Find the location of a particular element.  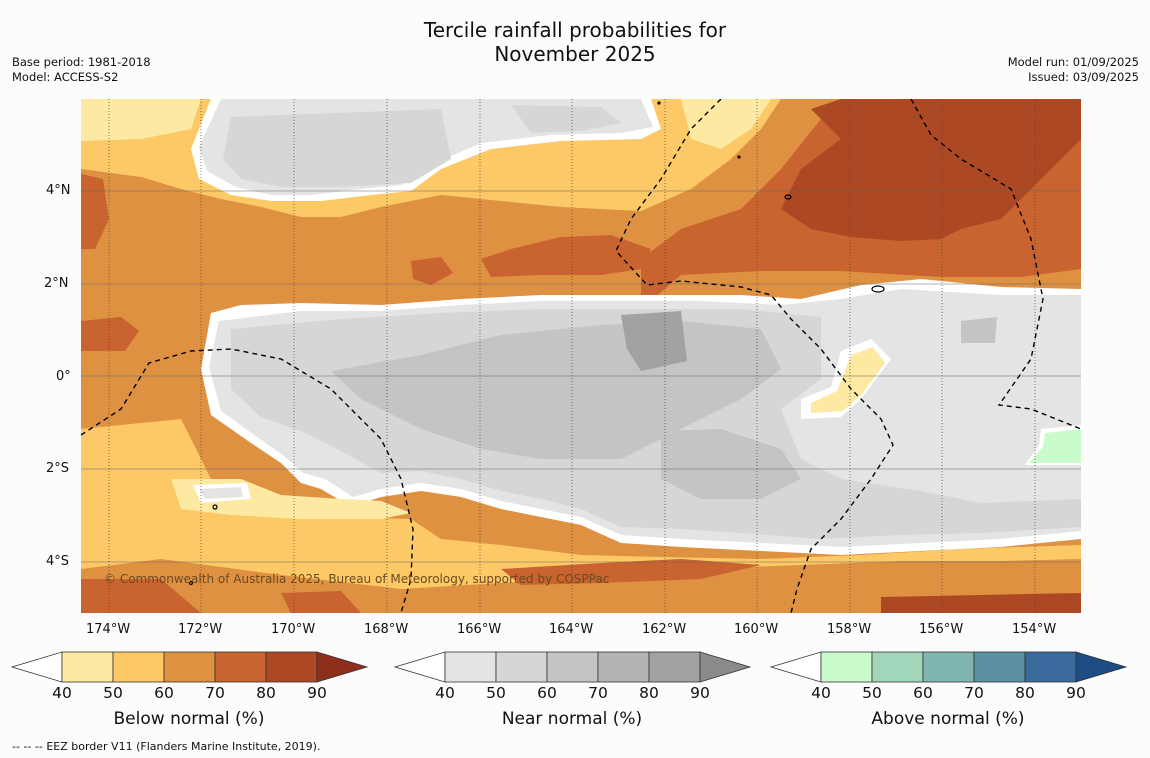

legend-below-label: Below normal (%) is located at coordinates (189, 719).